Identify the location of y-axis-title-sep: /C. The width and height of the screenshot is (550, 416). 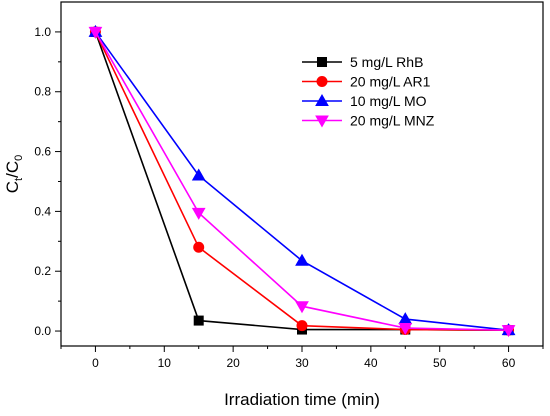
(12, 169).